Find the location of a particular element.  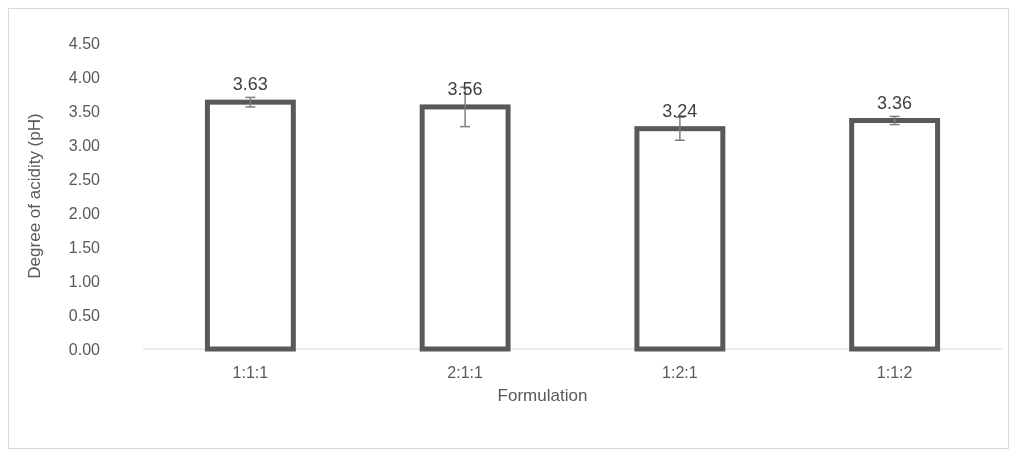

data-label: 3.56 is located at coordinates (465, 88).